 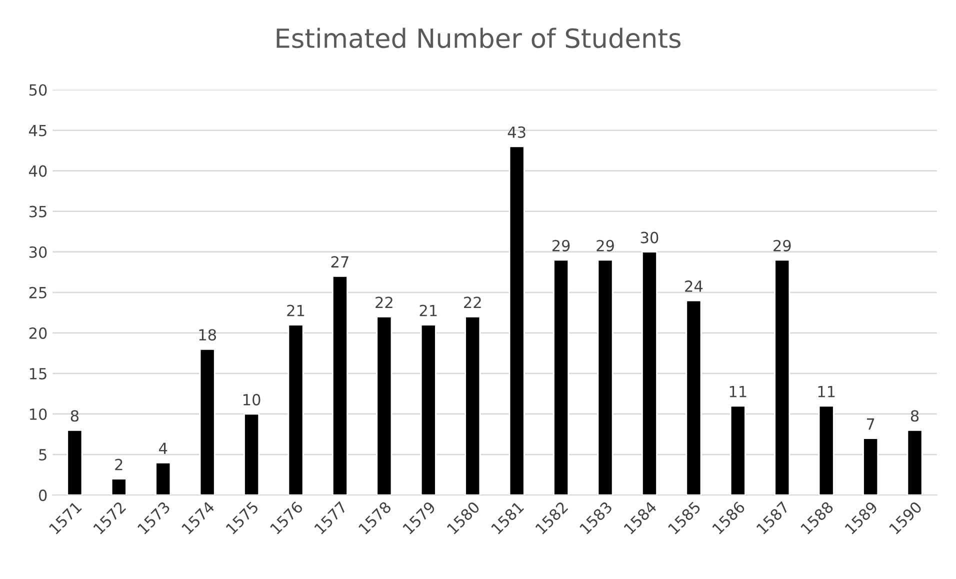 What do you see at coordinates (38, 171) in the screenshot?
I see `y-tick-label: 40` at bounding box center [38, 171].